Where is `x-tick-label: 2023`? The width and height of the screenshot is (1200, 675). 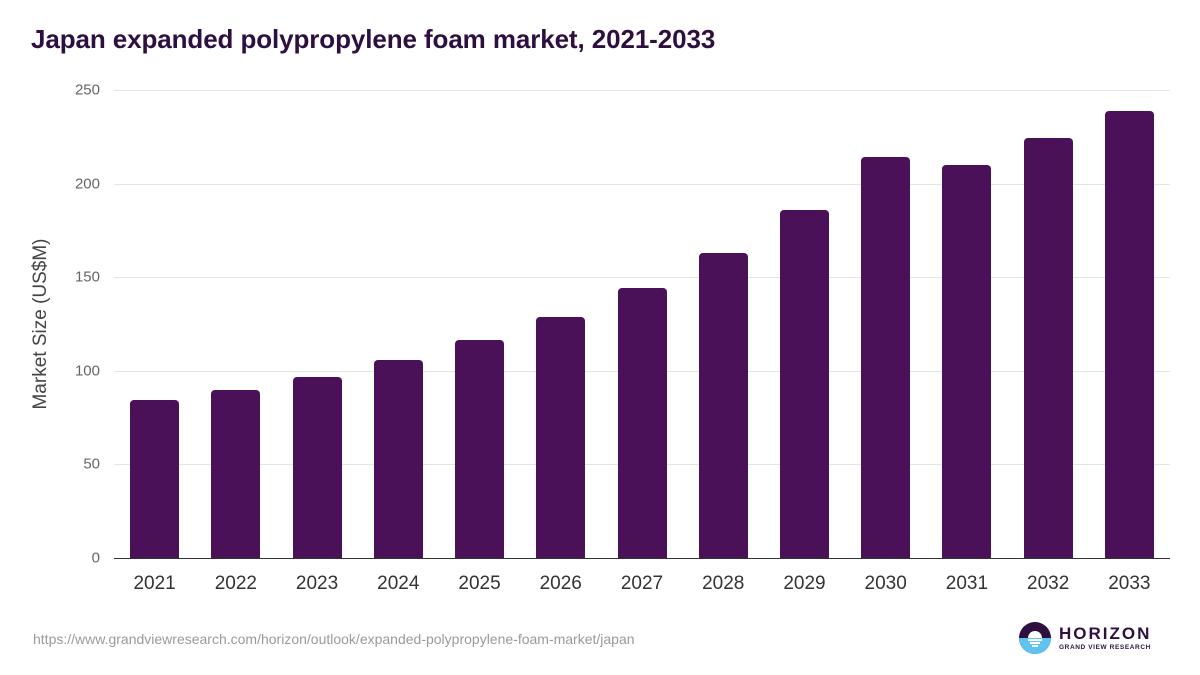
x-tick-label: 2023 is located at coordinates (317, 583).